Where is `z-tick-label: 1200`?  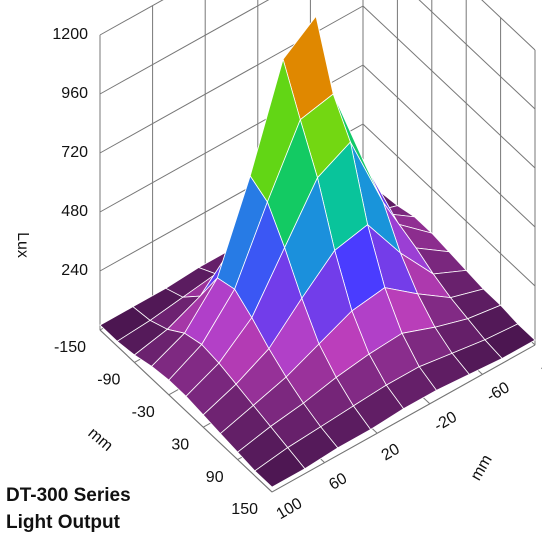
z-tick-label: 1200 is located at coordinates (70, 34).